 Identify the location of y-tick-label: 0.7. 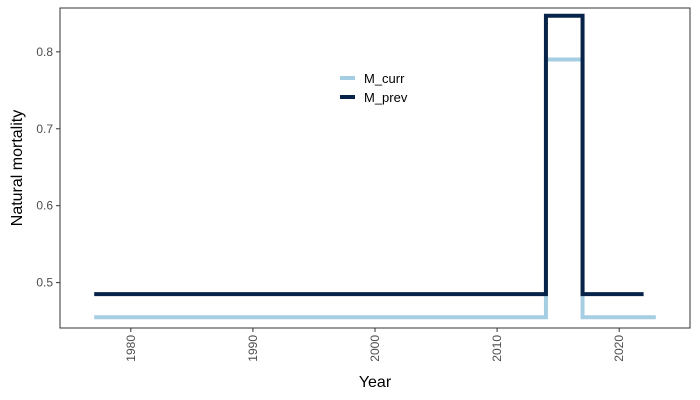
(44, 129).